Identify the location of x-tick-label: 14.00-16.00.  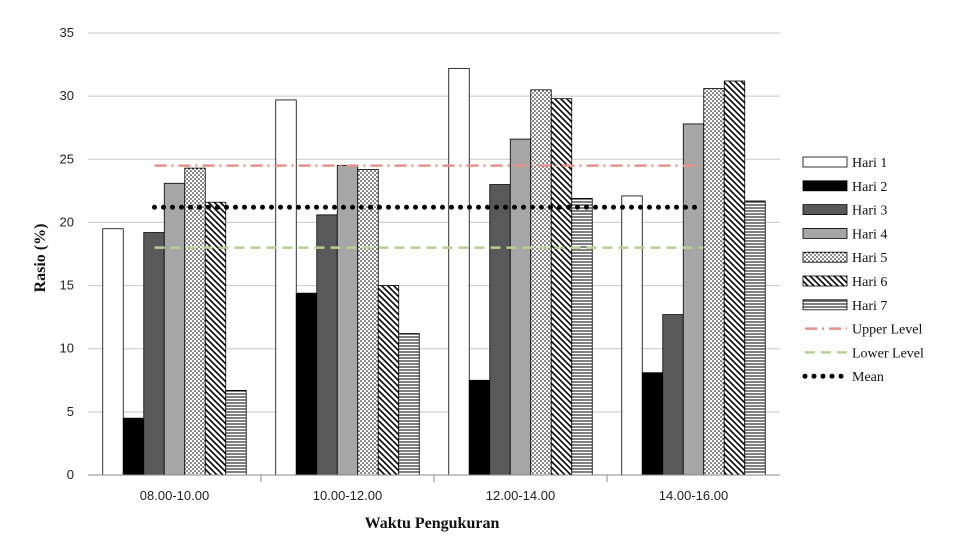
(693, 495).